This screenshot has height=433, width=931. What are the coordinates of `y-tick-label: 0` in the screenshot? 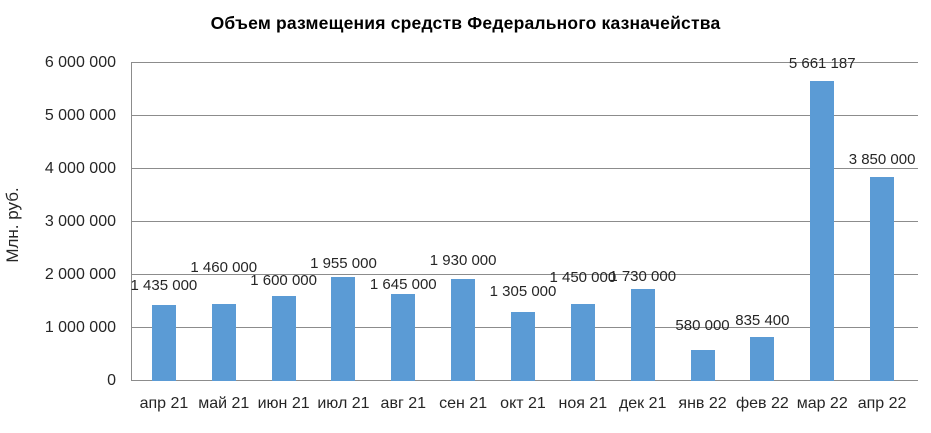 It's located at (111, 380).